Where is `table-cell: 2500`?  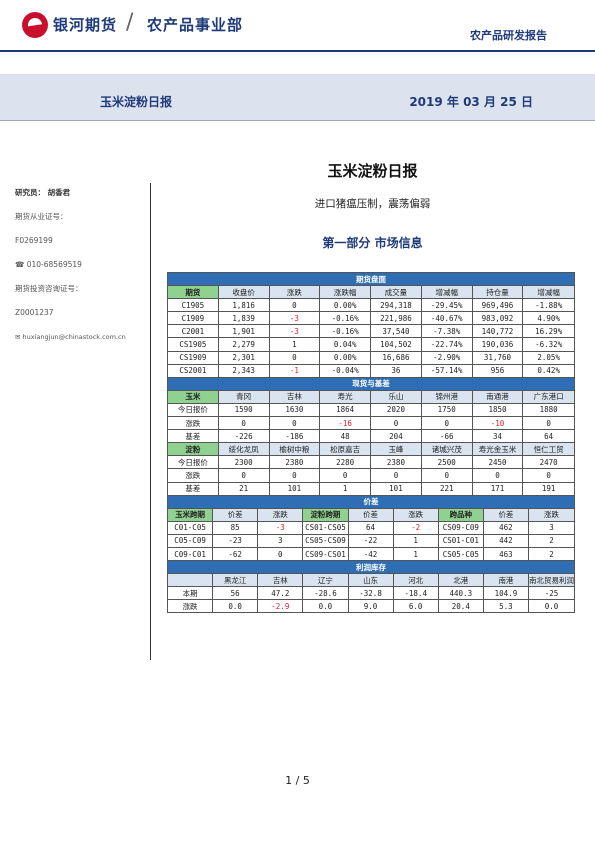
table-cell: 2500 is located at coordinates (446, 462).